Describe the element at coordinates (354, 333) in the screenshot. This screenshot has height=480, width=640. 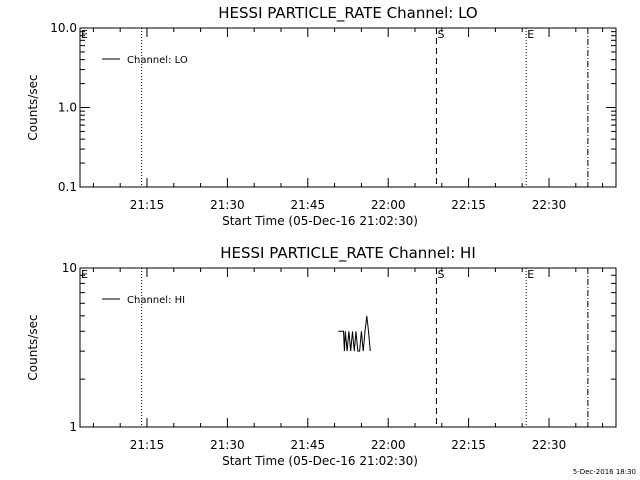
I see `series-line-channel-hi` at that location.